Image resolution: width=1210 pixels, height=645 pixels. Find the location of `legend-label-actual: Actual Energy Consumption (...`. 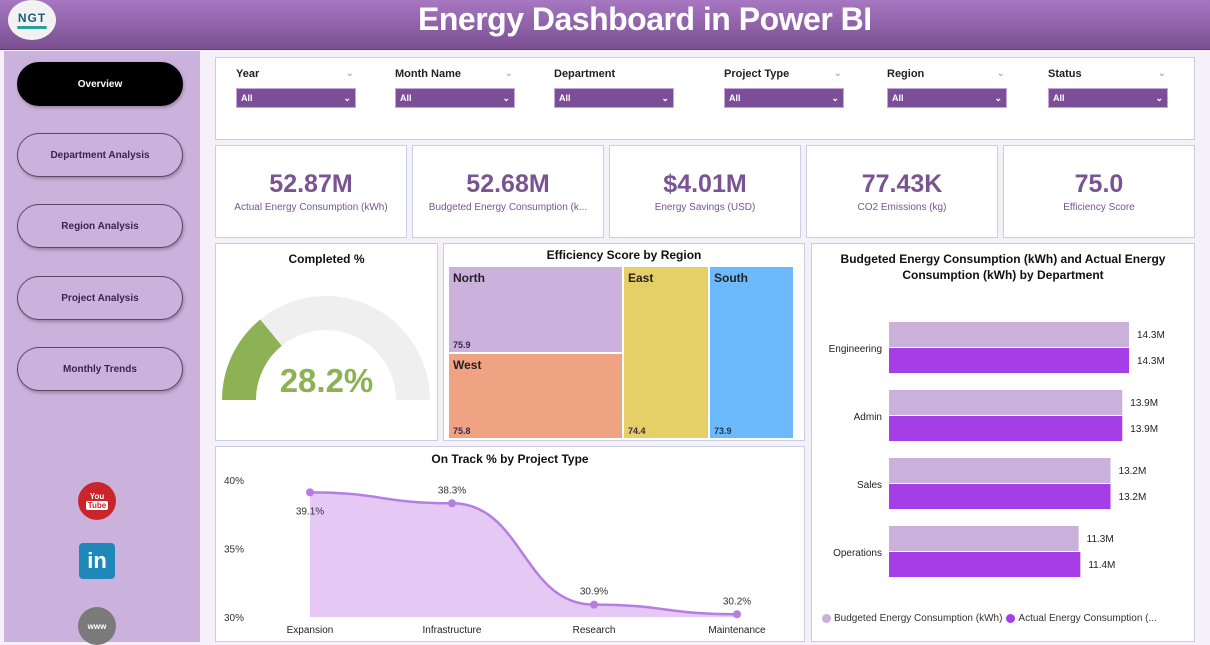

legend-label-actual: Actual Energy Consumption (... is located at coordinates (1087, 618).